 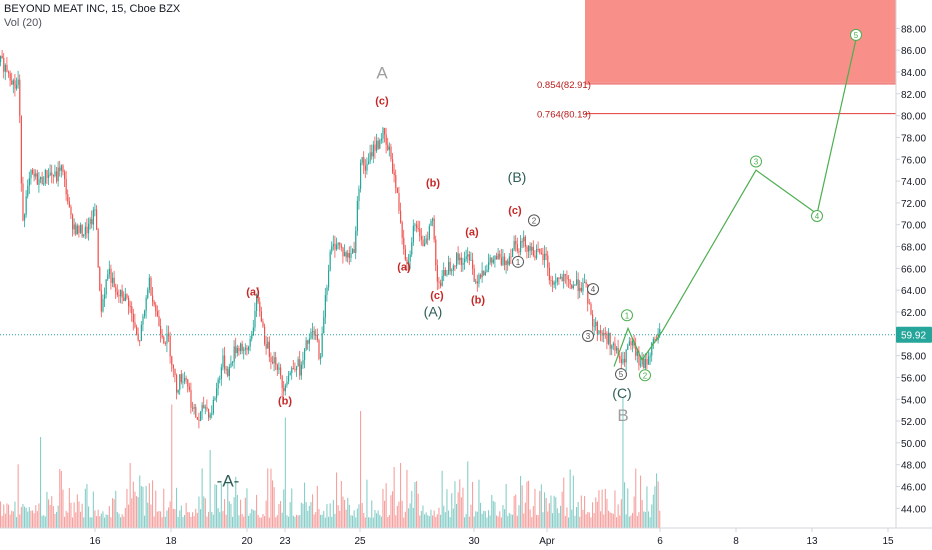 What do you see at coordinates (228, 481) in the screenshot?
I see `wave-label-intermediate: -A-` at bounding box center [228, 481].